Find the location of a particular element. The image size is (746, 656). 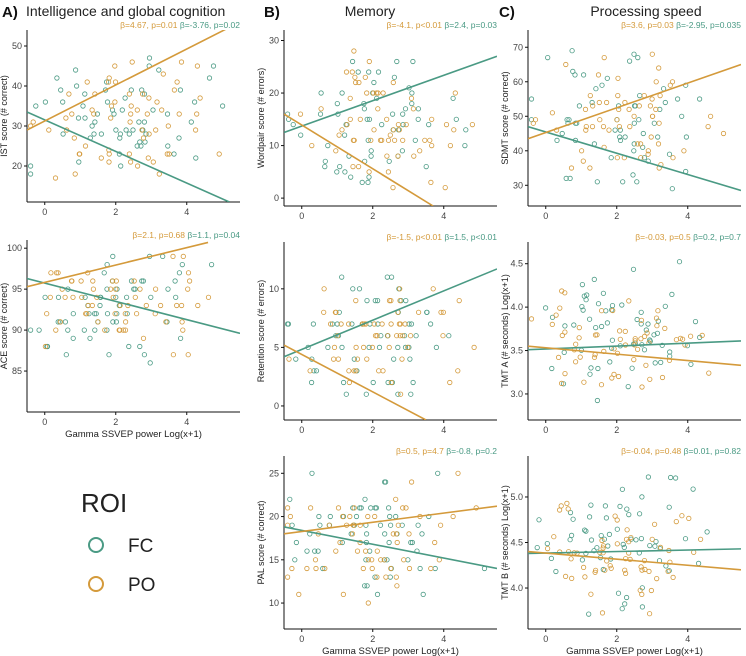

y-tick-label: 30 is located at coordinates (17, 126).